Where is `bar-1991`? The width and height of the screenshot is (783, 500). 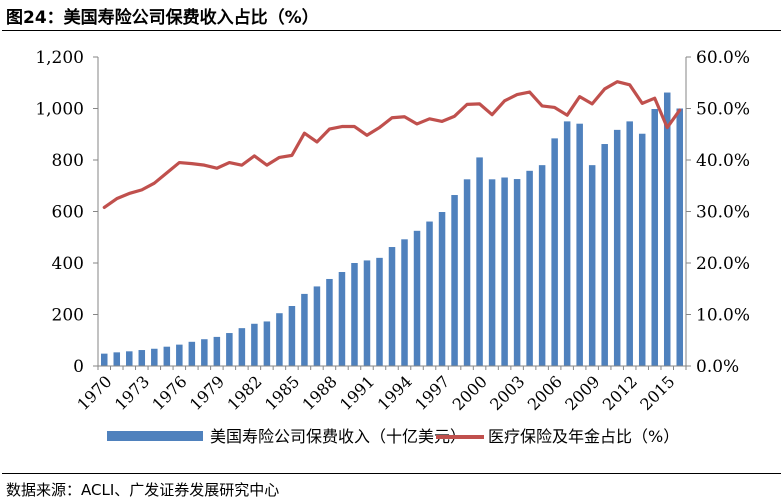
bar-1991 is located at coordinates (367, 313).